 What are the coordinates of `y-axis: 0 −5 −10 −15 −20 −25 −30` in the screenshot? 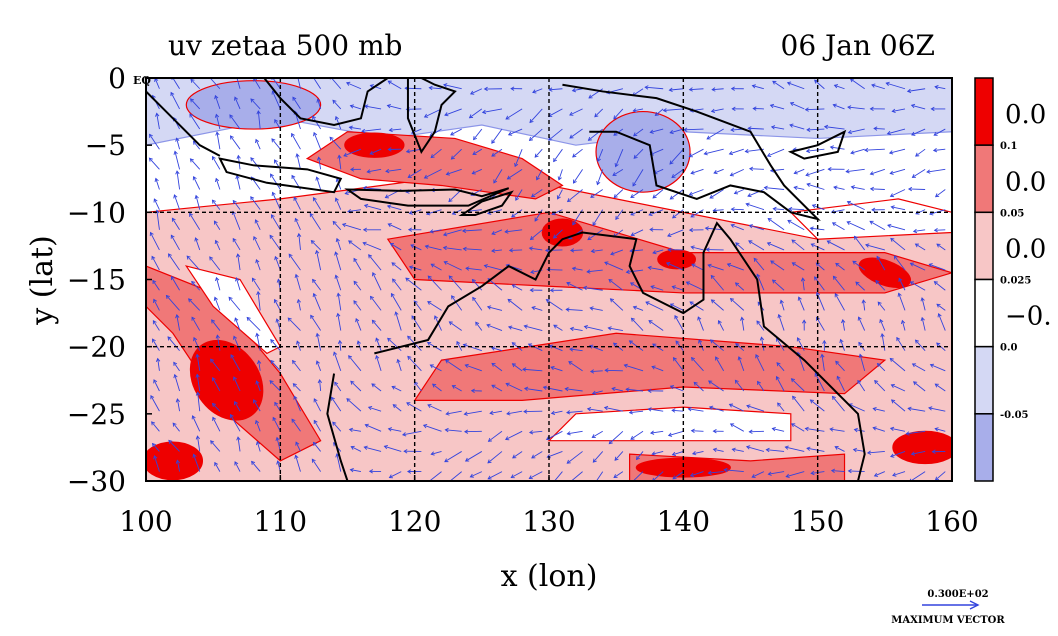 It's located at (109, 280).